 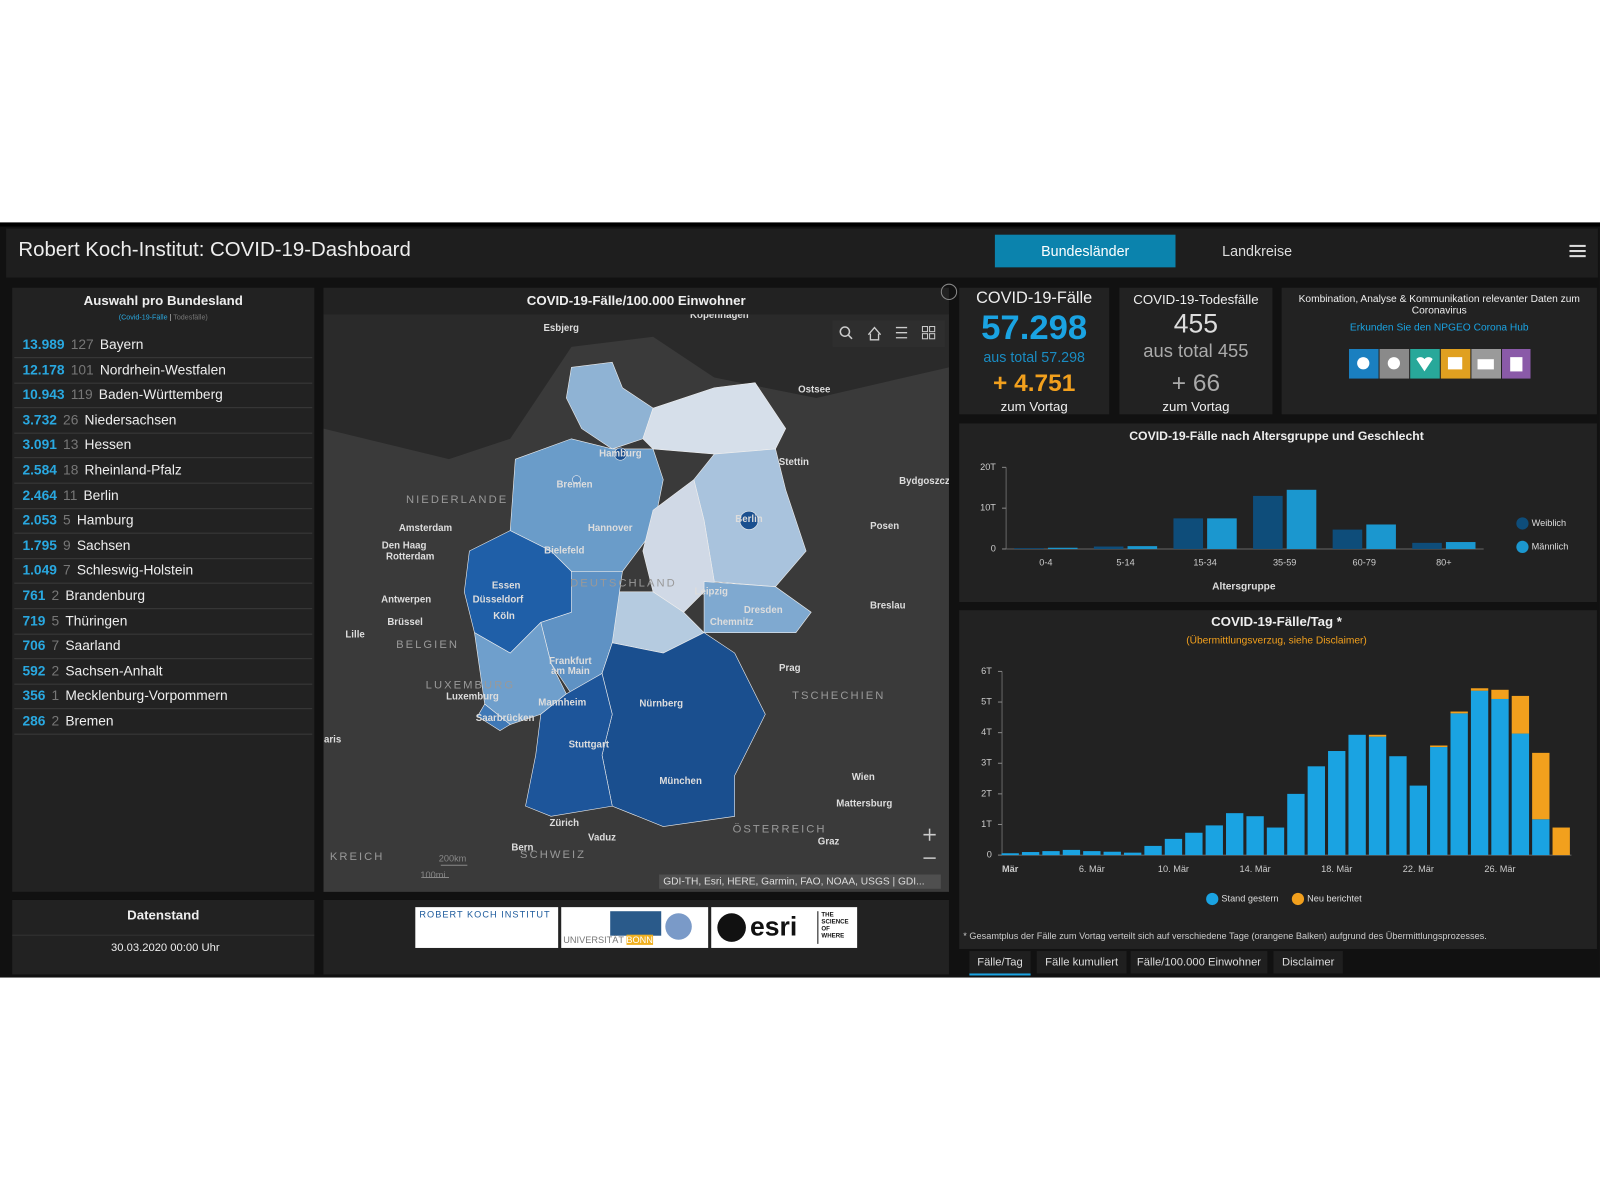 I want to click on x-tick-label: 5-14, so click(x=1125, y=563).